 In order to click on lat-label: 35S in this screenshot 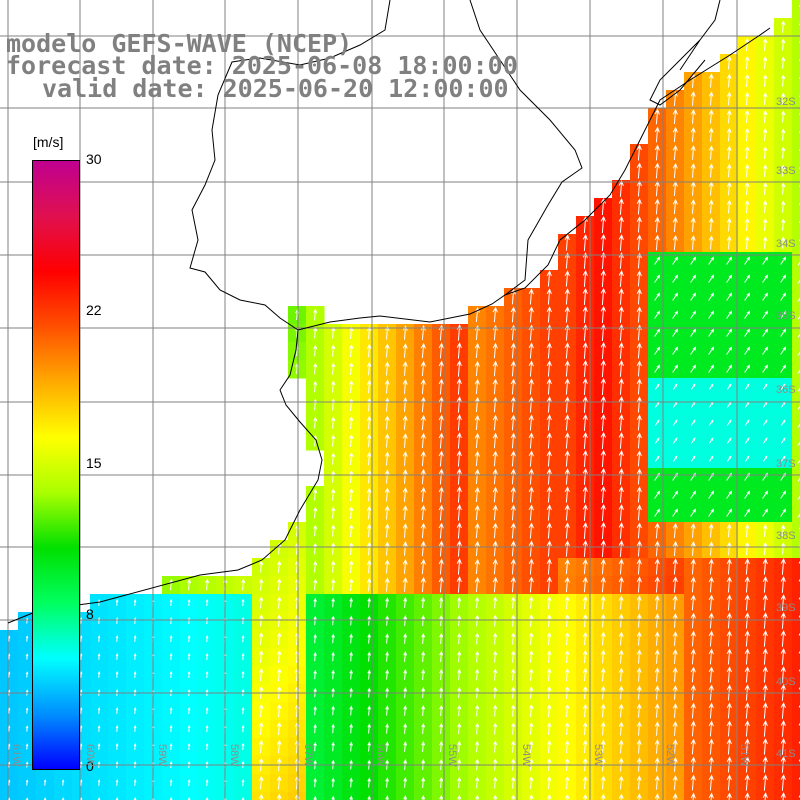, I will do `click(786, 316)`.